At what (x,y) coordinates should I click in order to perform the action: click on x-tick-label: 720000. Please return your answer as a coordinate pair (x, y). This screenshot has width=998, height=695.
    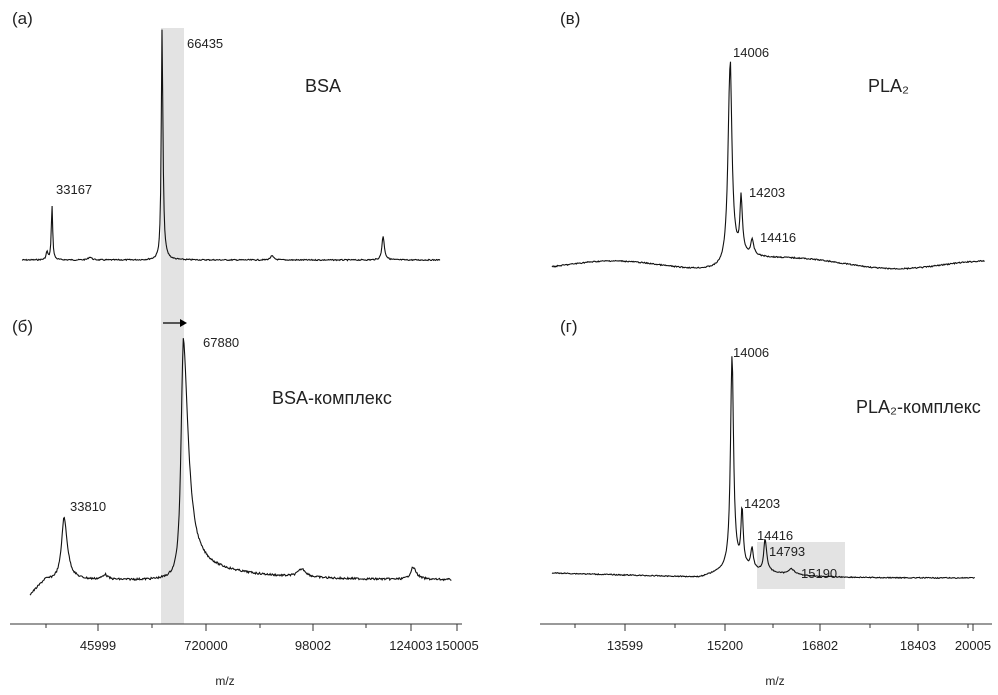
    Looking at the image, I should click on (205, 645).